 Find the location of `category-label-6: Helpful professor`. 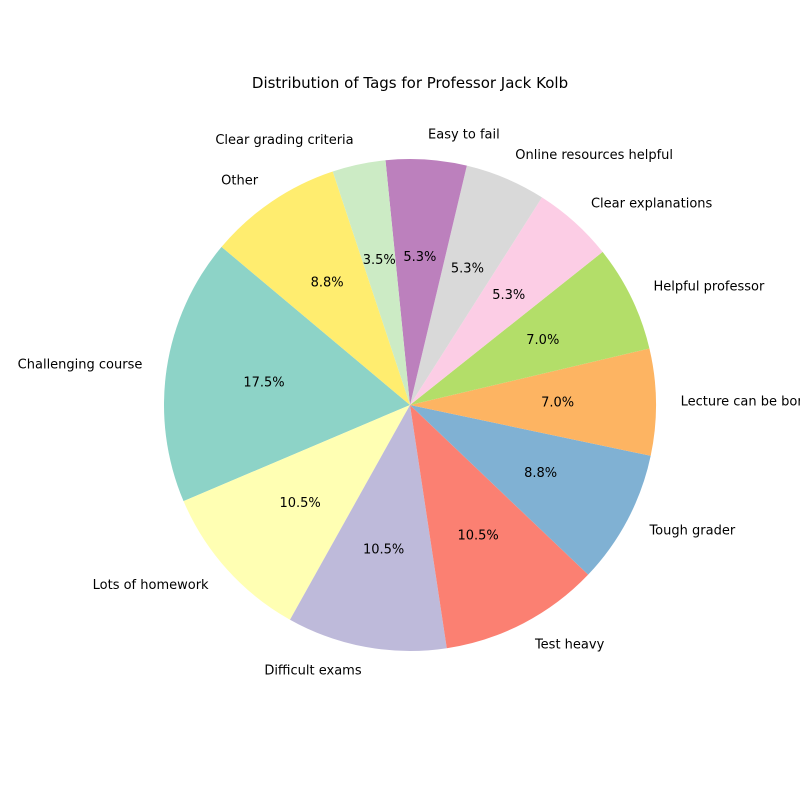

category-label-6: Helpful professor is located at coordinates (709, 286).